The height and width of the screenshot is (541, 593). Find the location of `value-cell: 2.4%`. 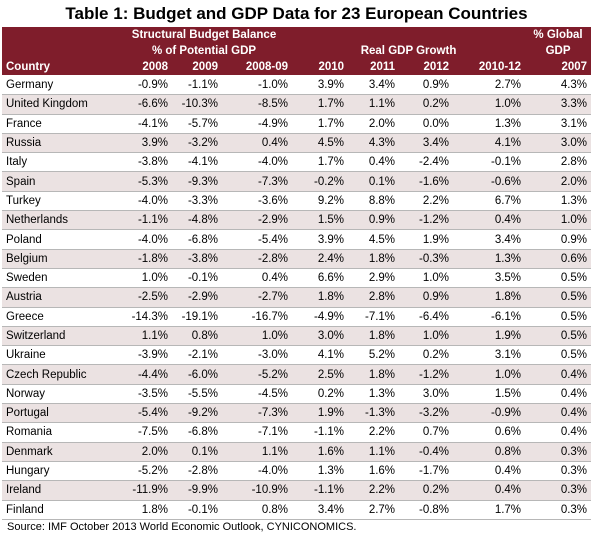

value-cell: 2.4% is located at coordinates (320, 259).